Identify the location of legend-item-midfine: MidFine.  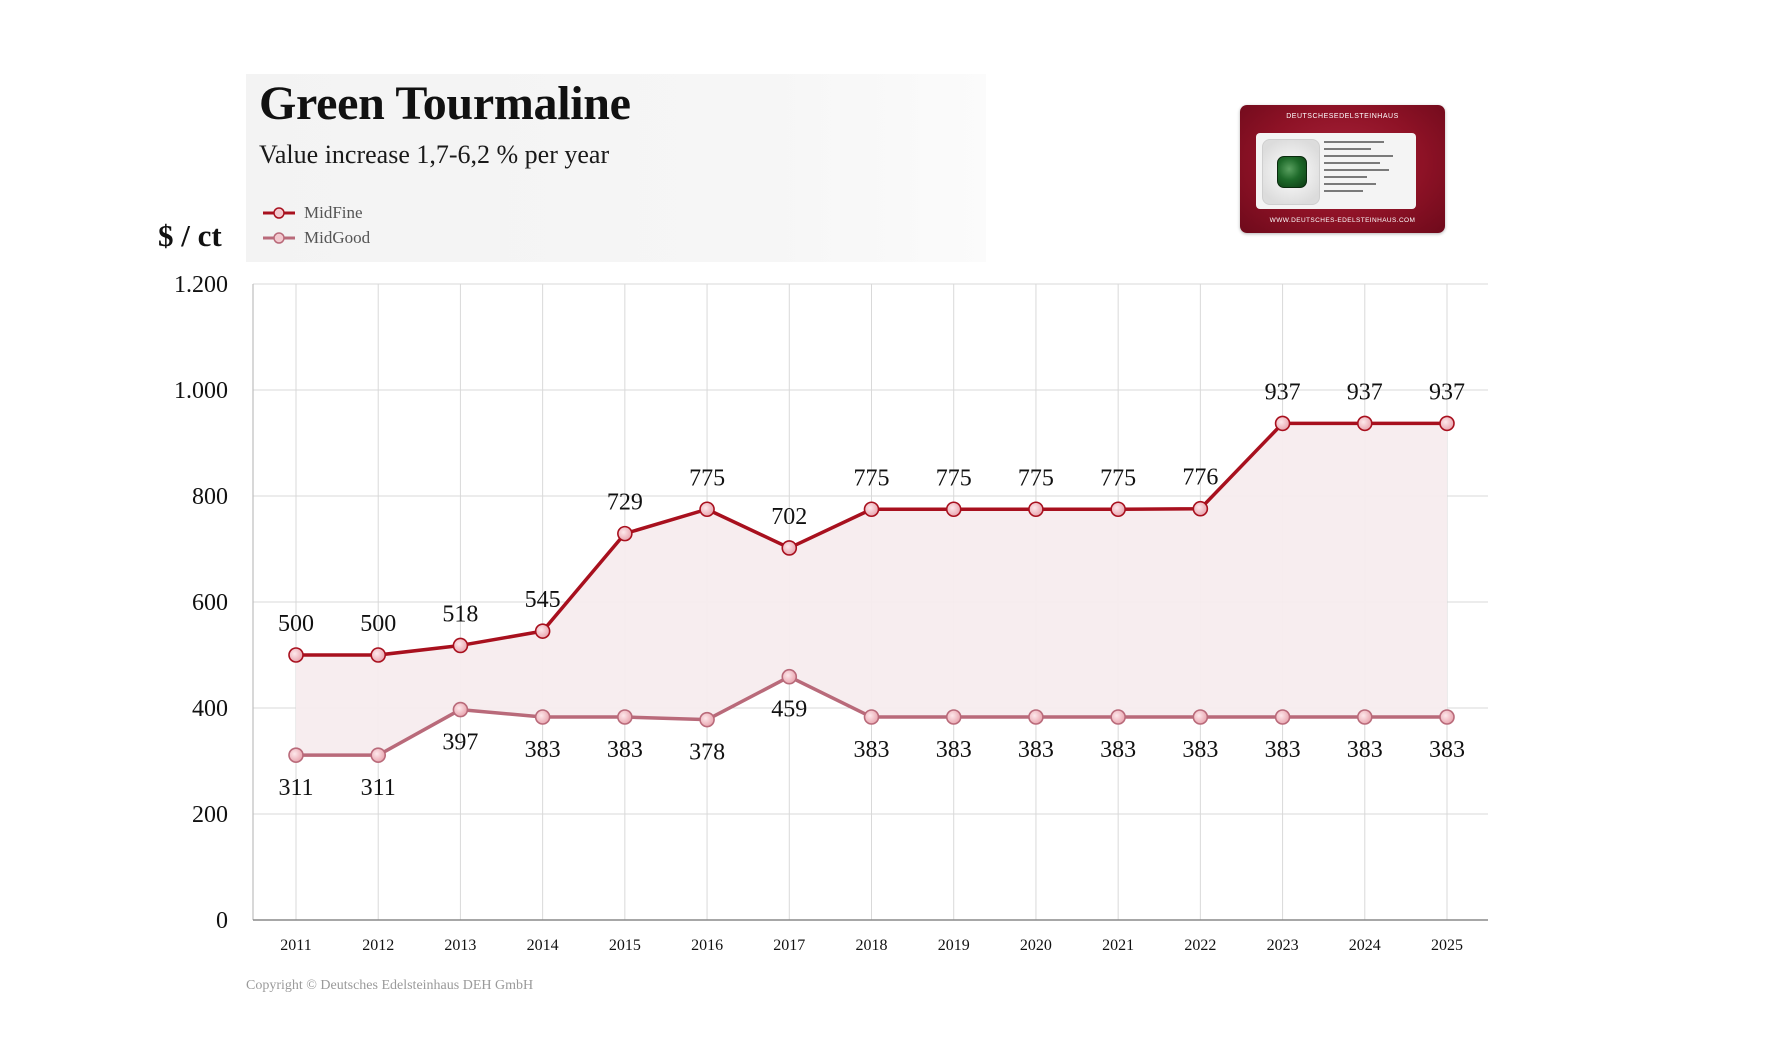
(316, 212).